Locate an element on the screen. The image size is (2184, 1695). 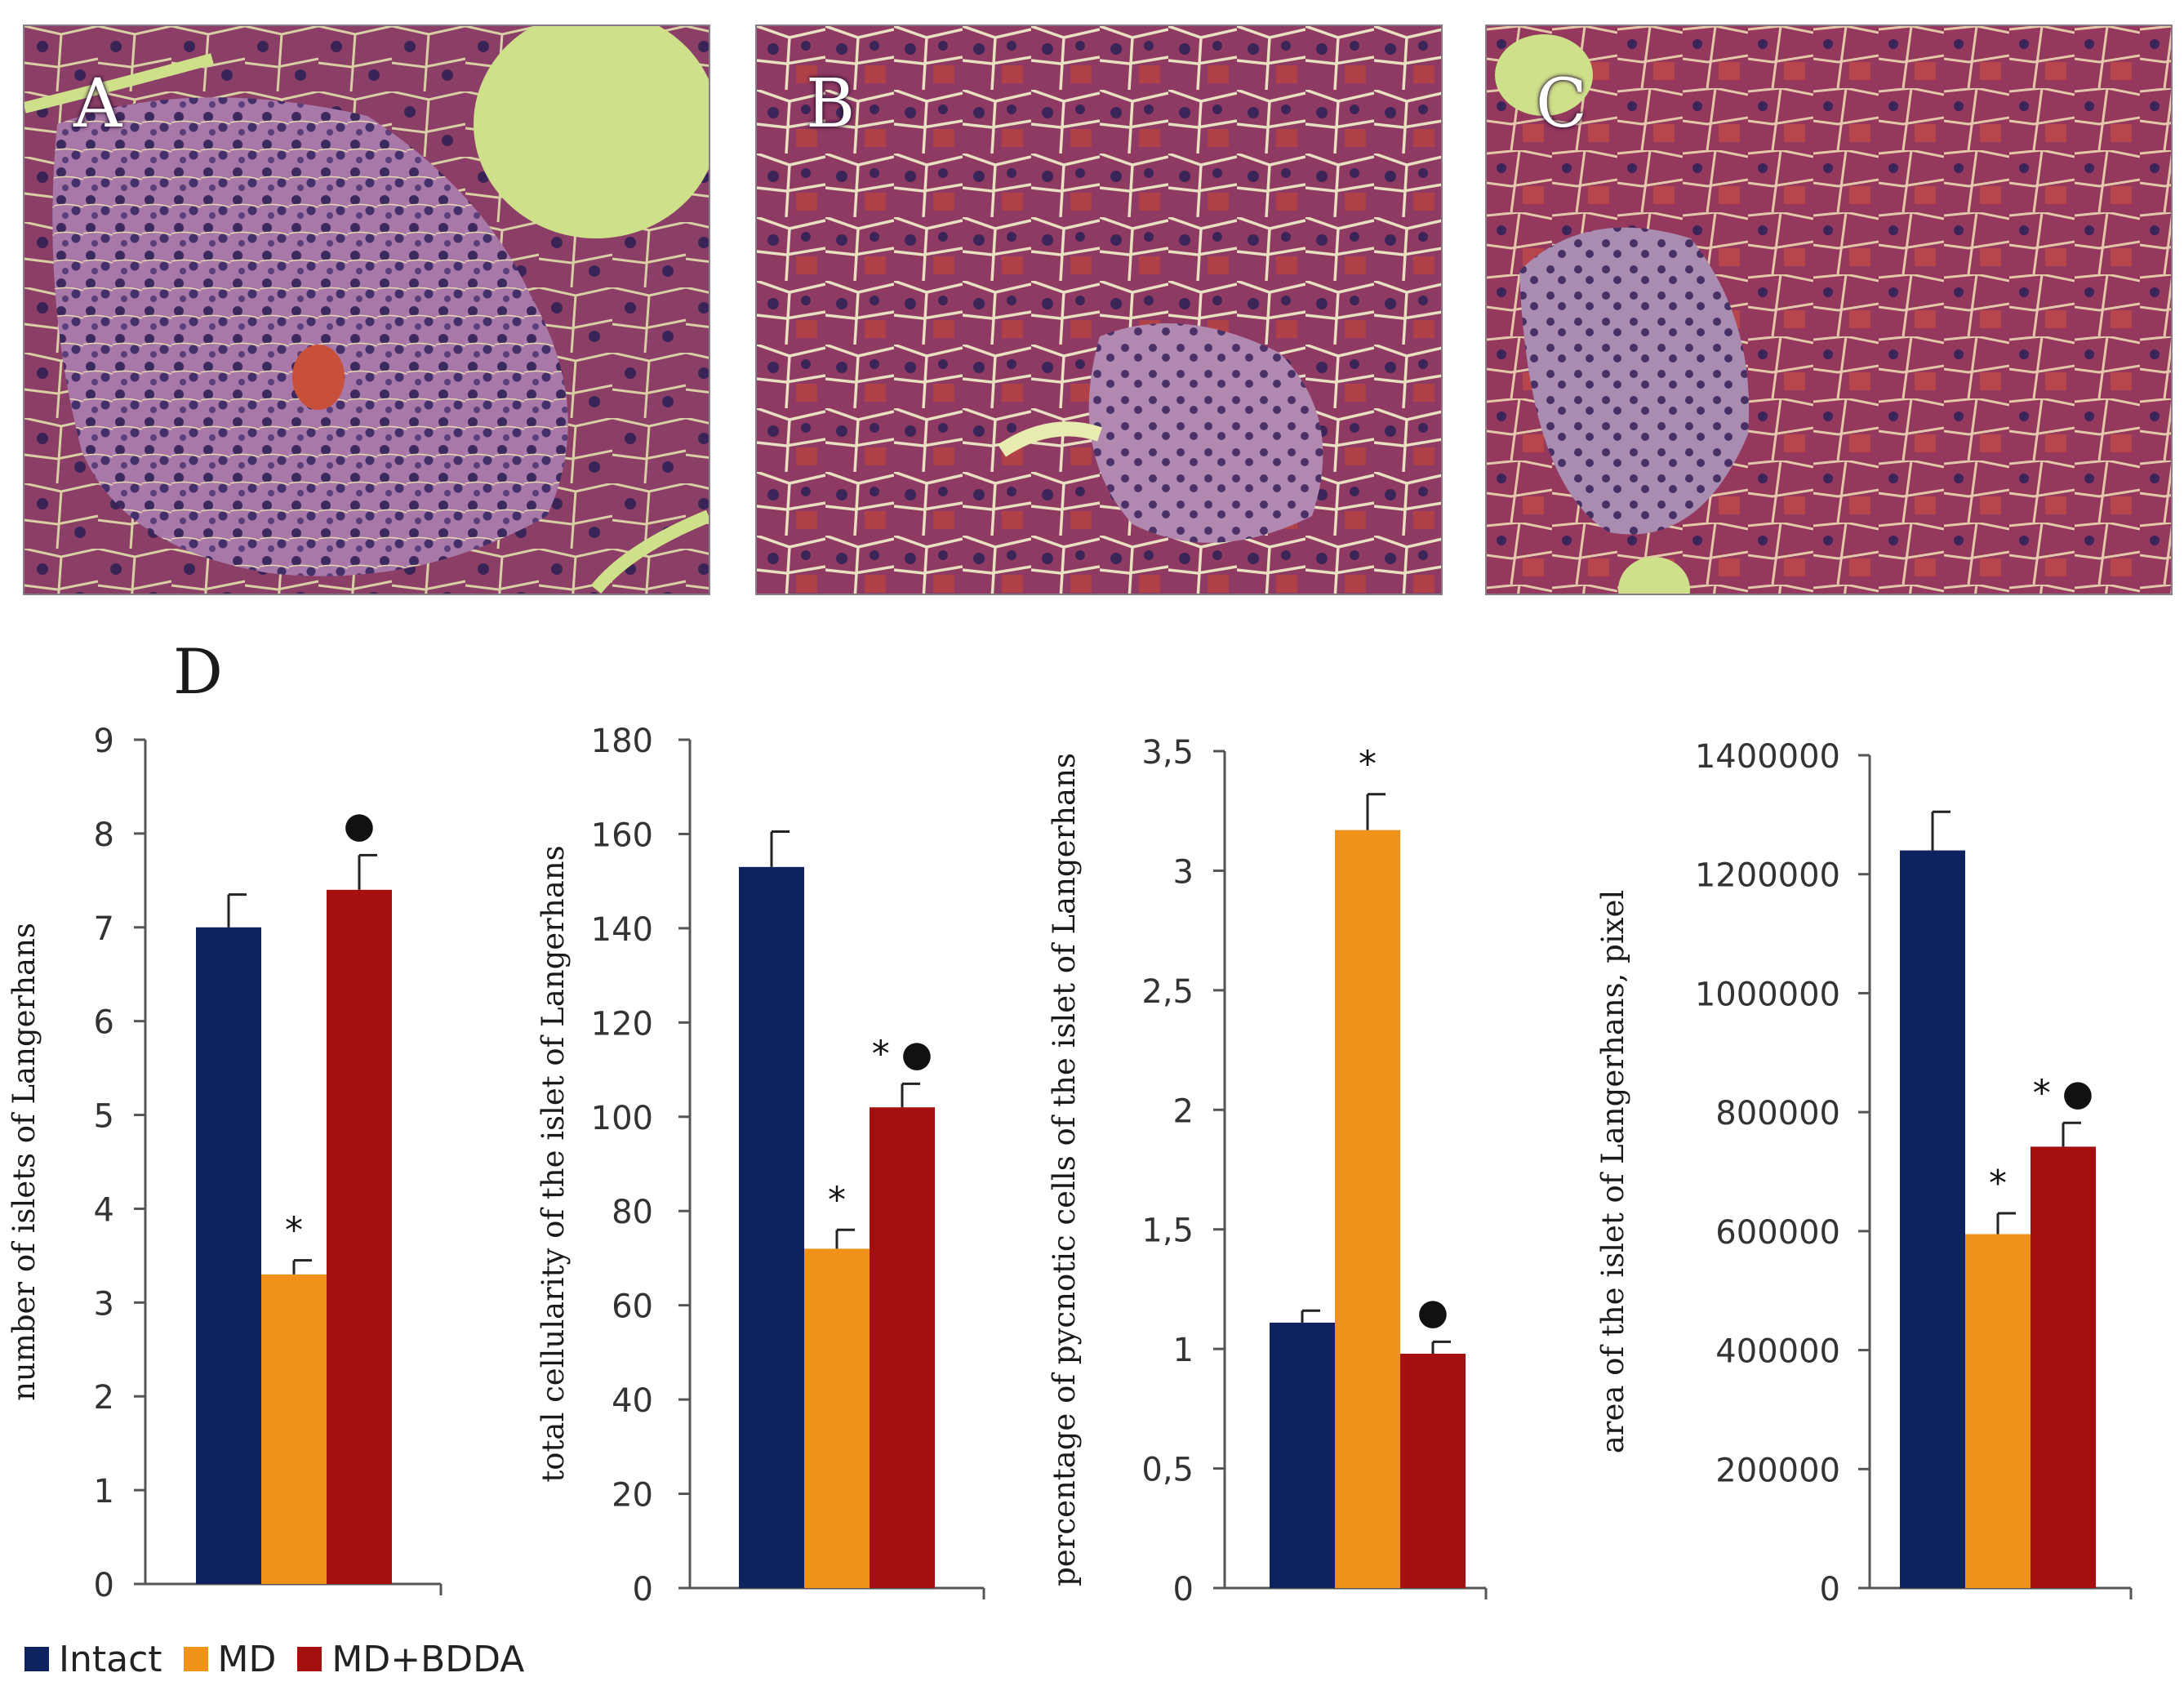
legend-label-mdbdda: MD+BDDA is located at coordinates (428, 1659).